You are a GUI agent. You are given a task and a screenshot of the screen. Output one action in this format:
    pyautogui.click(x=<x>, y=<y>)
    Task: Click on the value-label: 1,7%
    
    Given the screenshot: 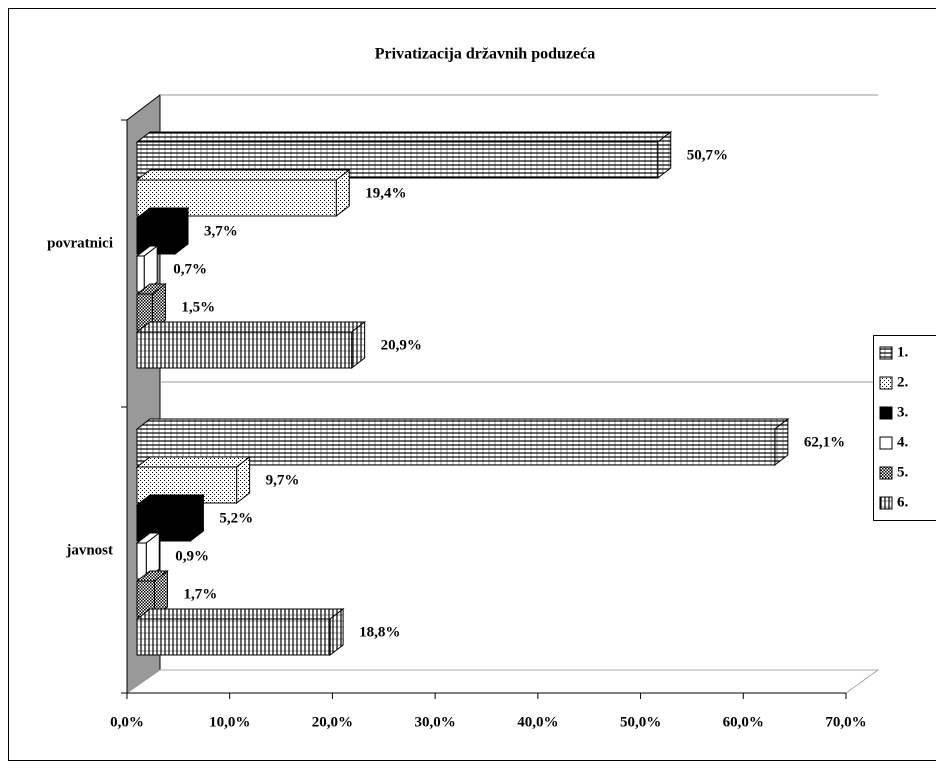 What is the action you would take?
    pyautogui.click(x=200, y=594)
    